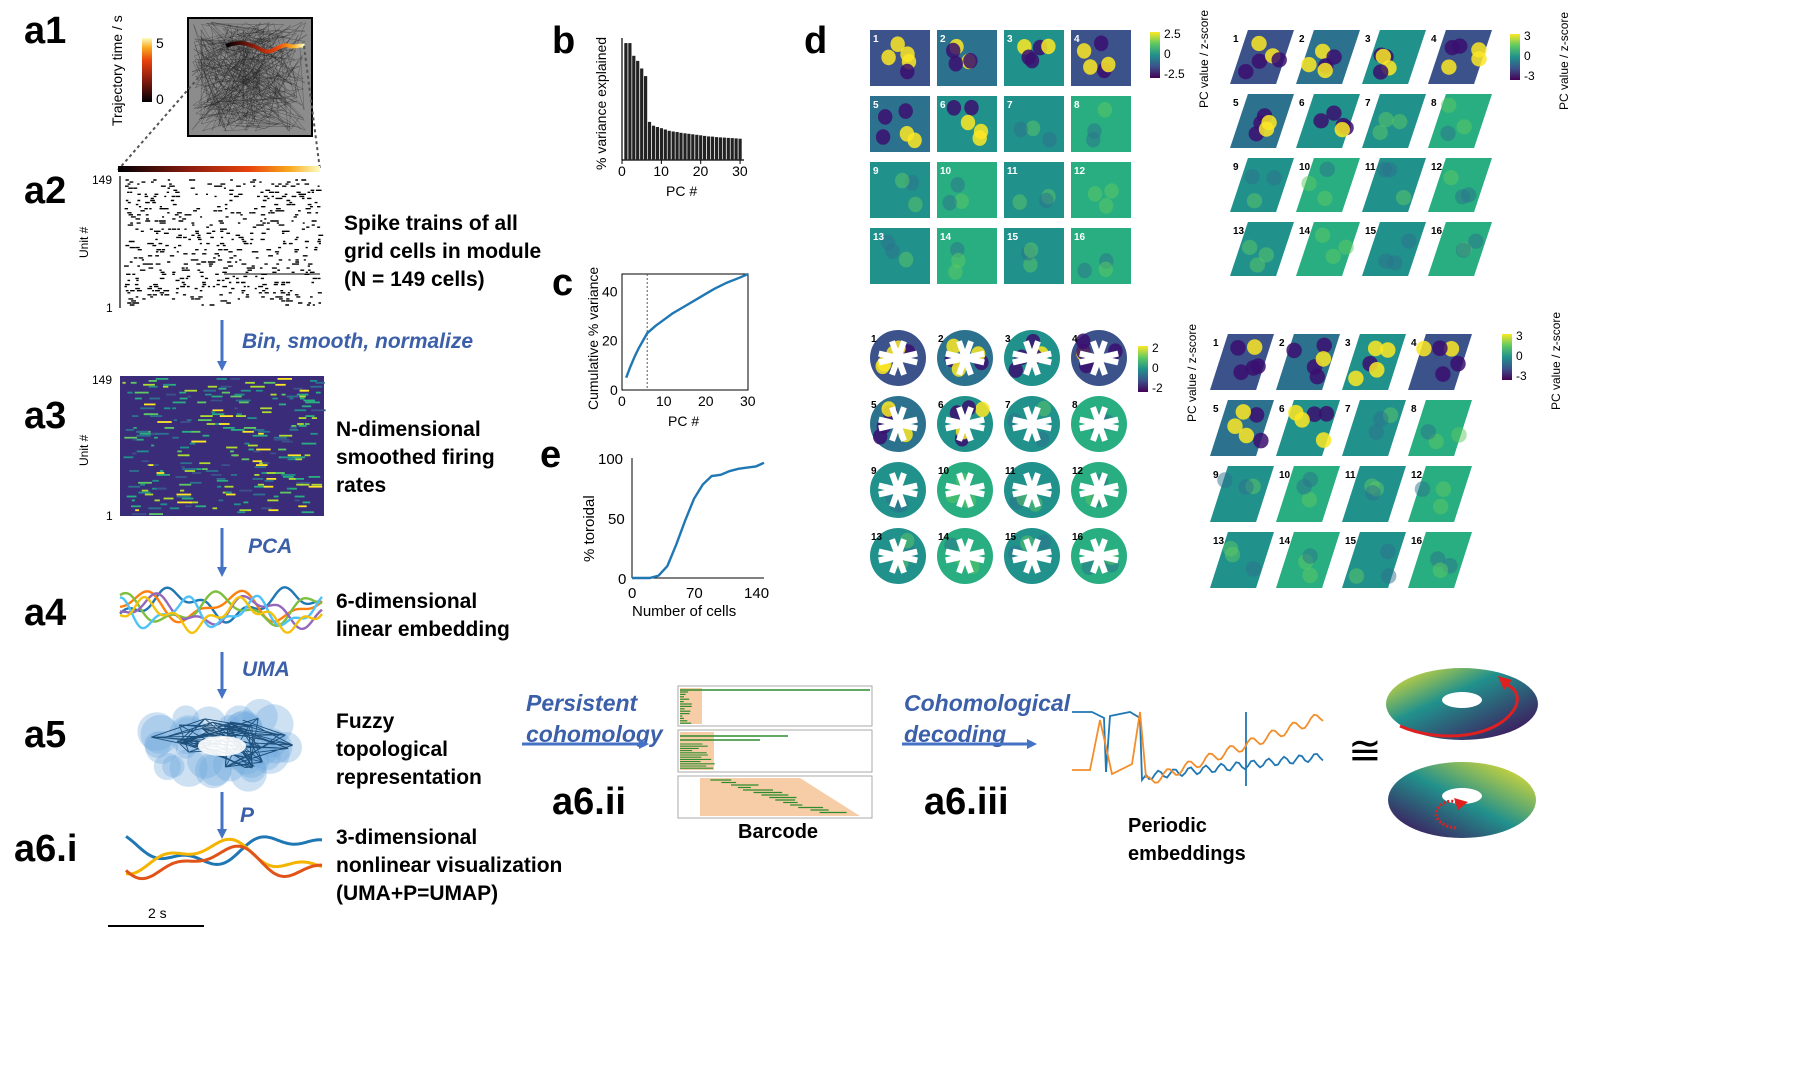 This screenshot has height=1088, width=1810. Describe the element at coordinates (706, 401) in the screenshot. I see `chart-c-xtick-label: 20` at that location.